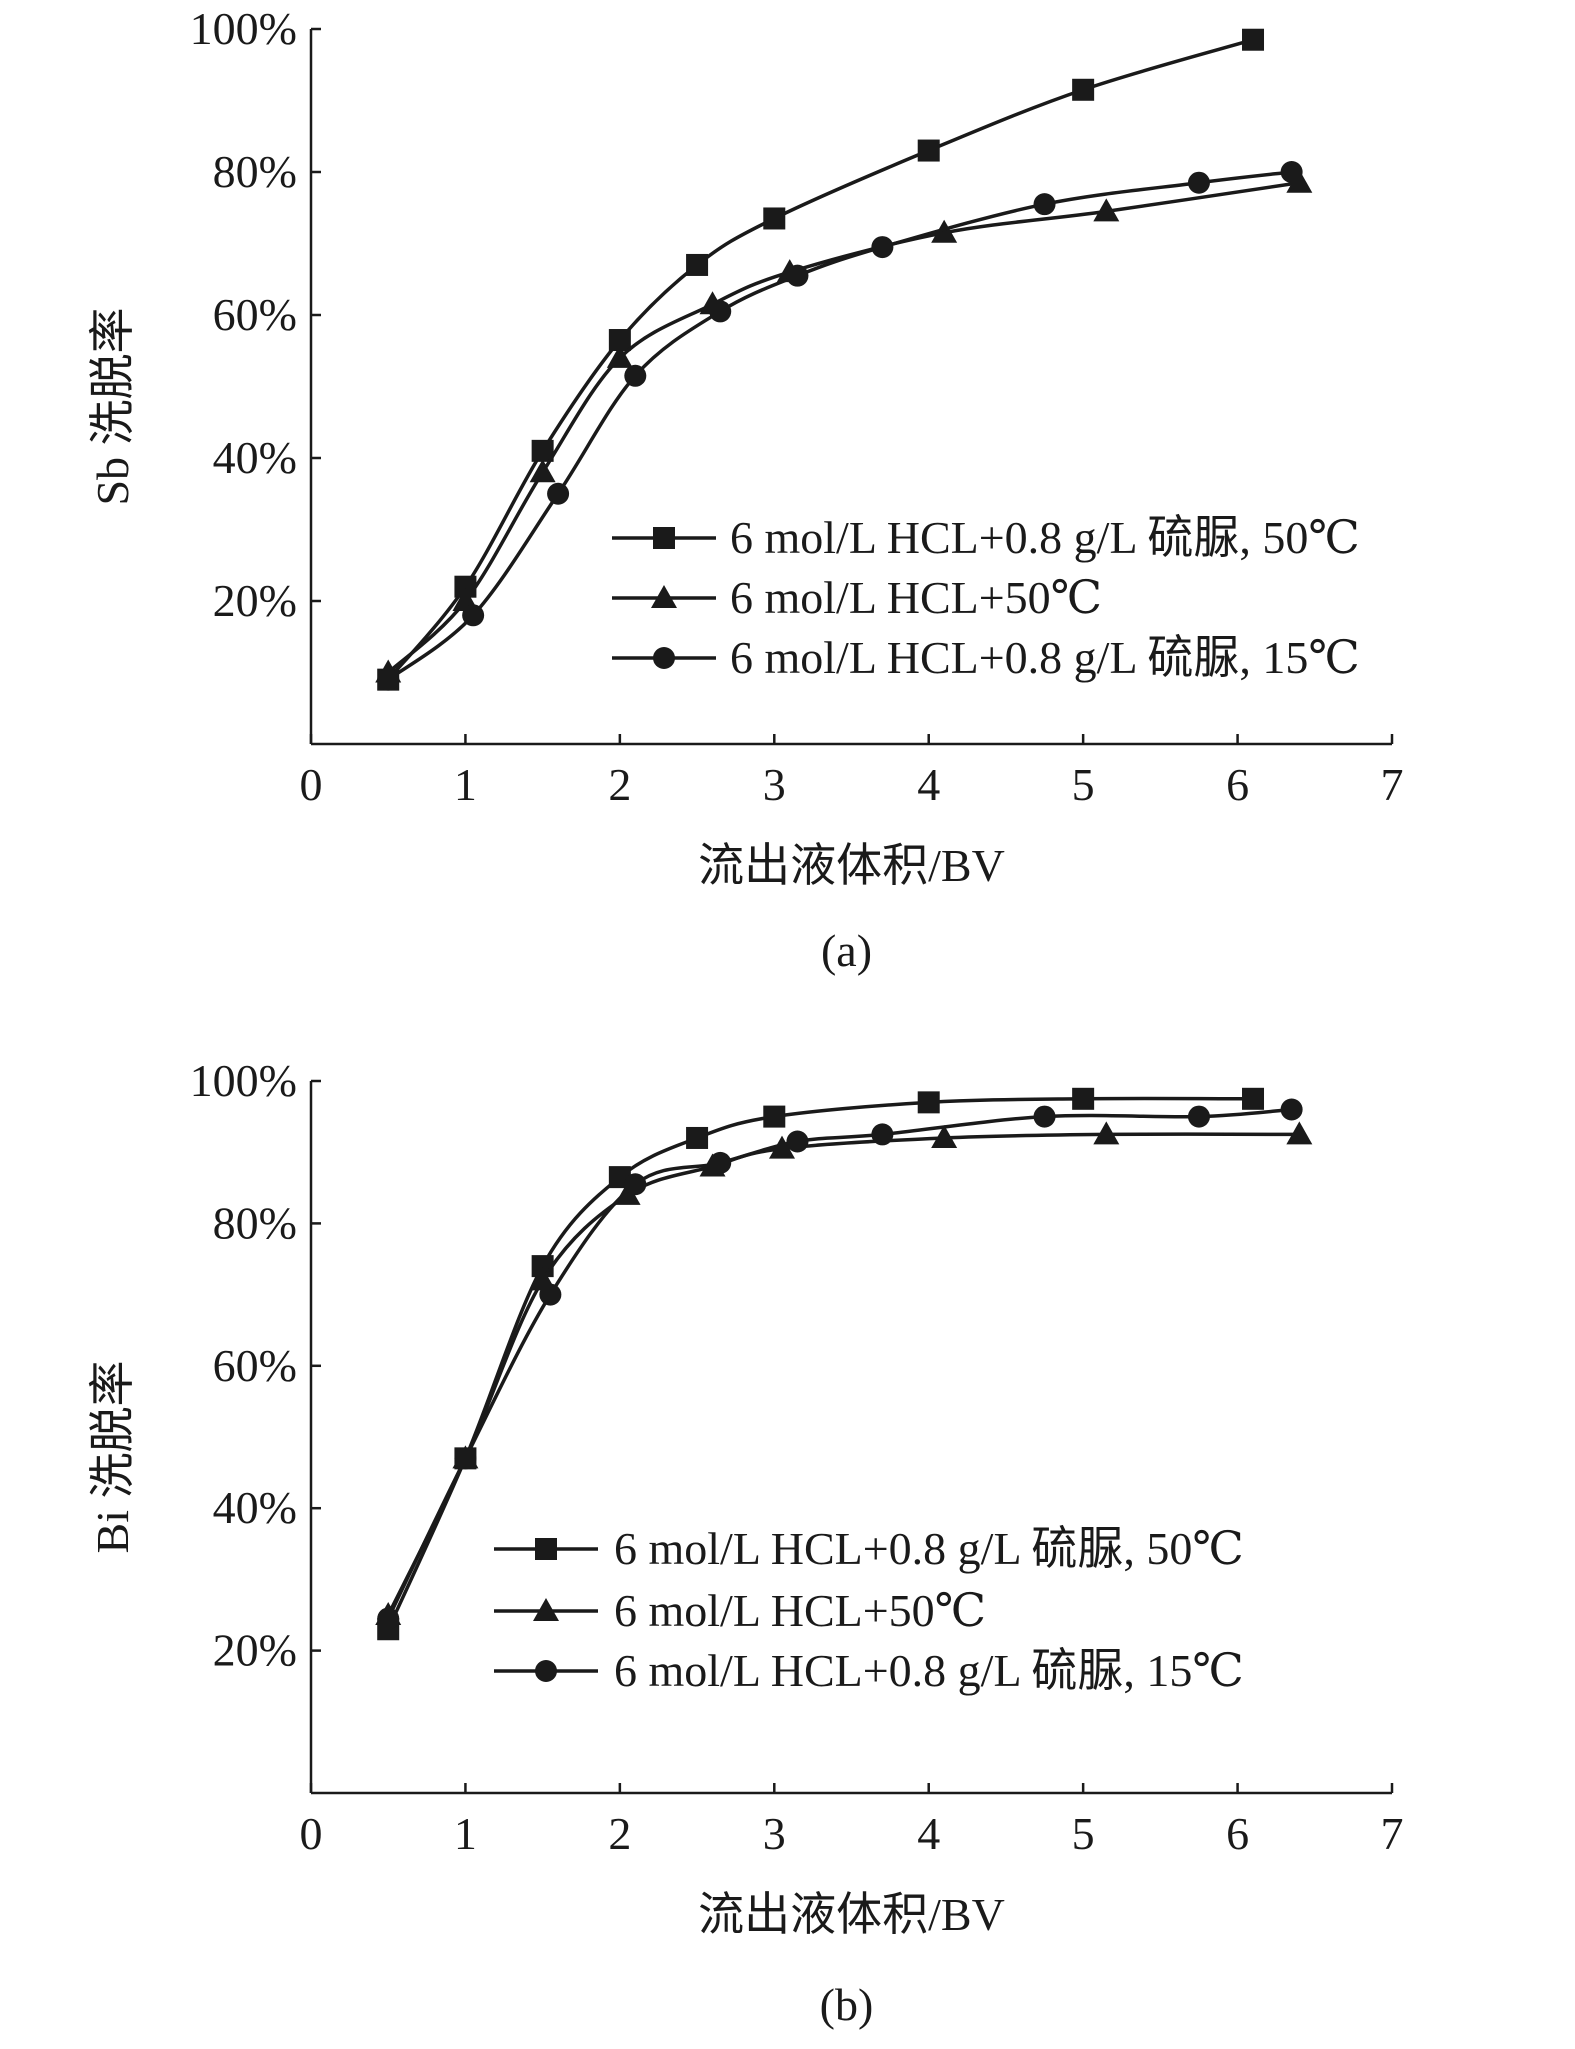 Image resolution: width=1575 pixels, height=2049 pixels. I want to click on panel-a-legend-marker-circle, so click(664, 658).